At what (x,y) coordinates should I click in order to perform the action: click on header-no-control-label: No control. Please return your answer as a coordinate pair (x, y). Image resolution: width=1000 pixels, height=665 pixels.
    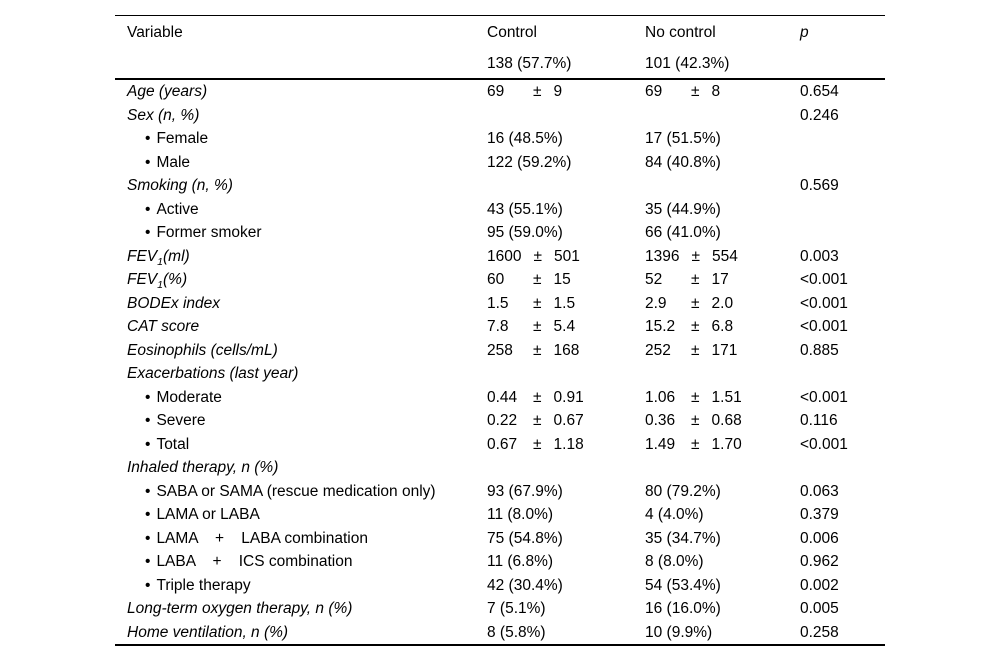
    Looking at the image, I should click on (680, 32).